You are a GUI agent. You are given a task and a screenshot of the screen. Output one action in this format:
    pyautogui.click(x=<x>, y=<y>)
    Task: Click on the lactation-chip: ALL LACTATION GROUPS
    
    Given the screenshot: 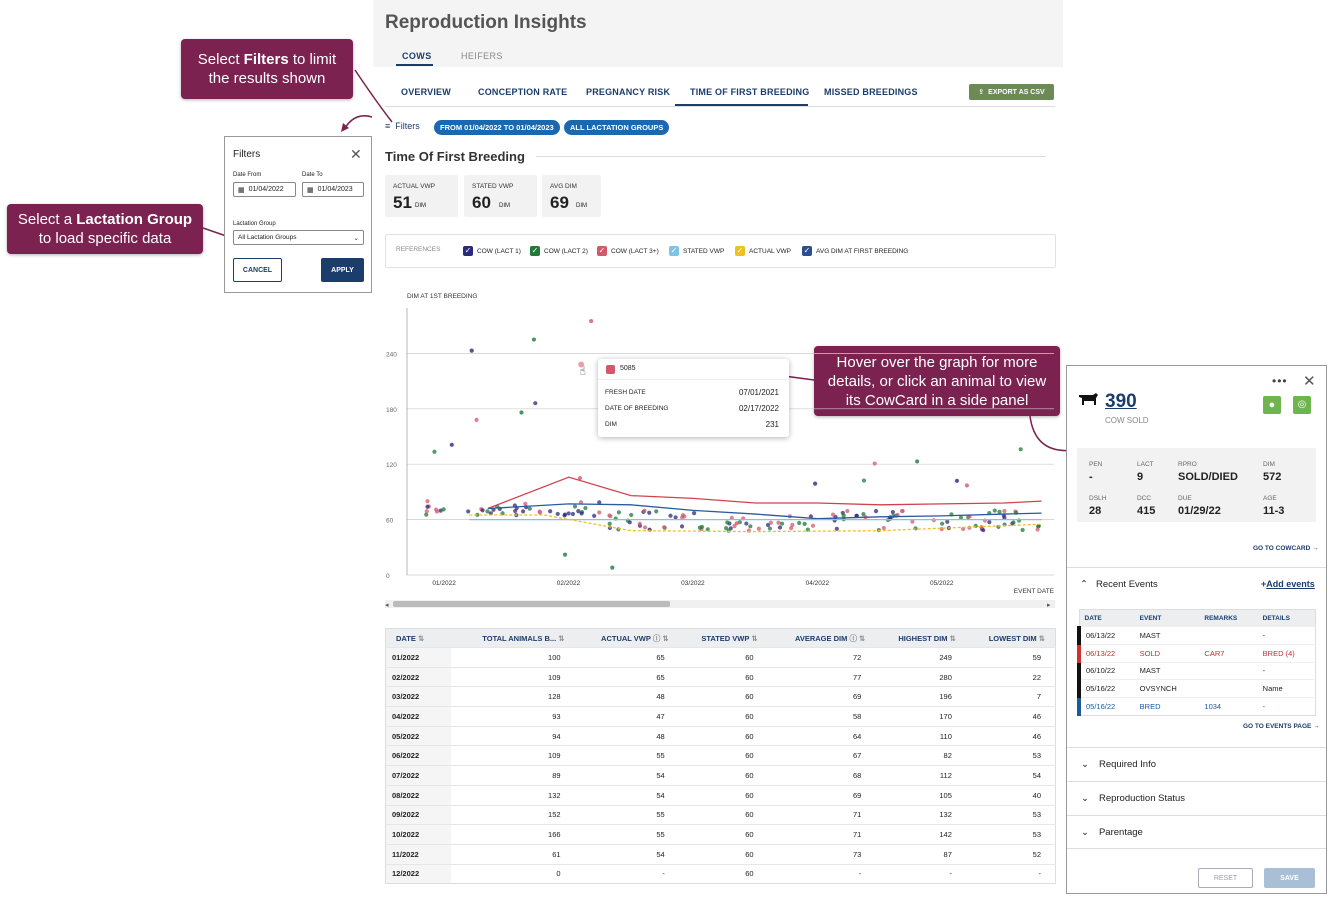 What is the action you would take?
    pyautogui.click(x=617, y=127)
    